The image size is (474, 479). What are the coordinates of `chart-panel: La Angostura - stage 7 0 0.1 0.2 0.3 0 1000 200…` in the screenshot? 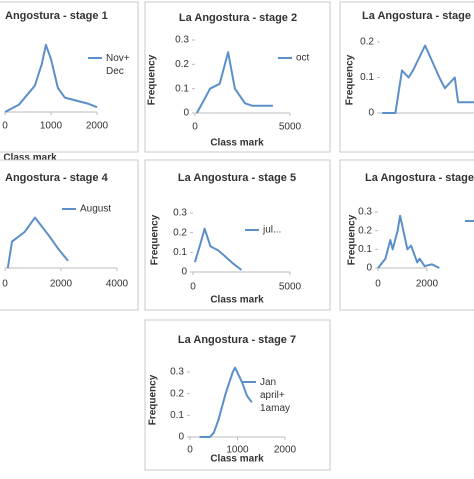 It's located at (237, 395).